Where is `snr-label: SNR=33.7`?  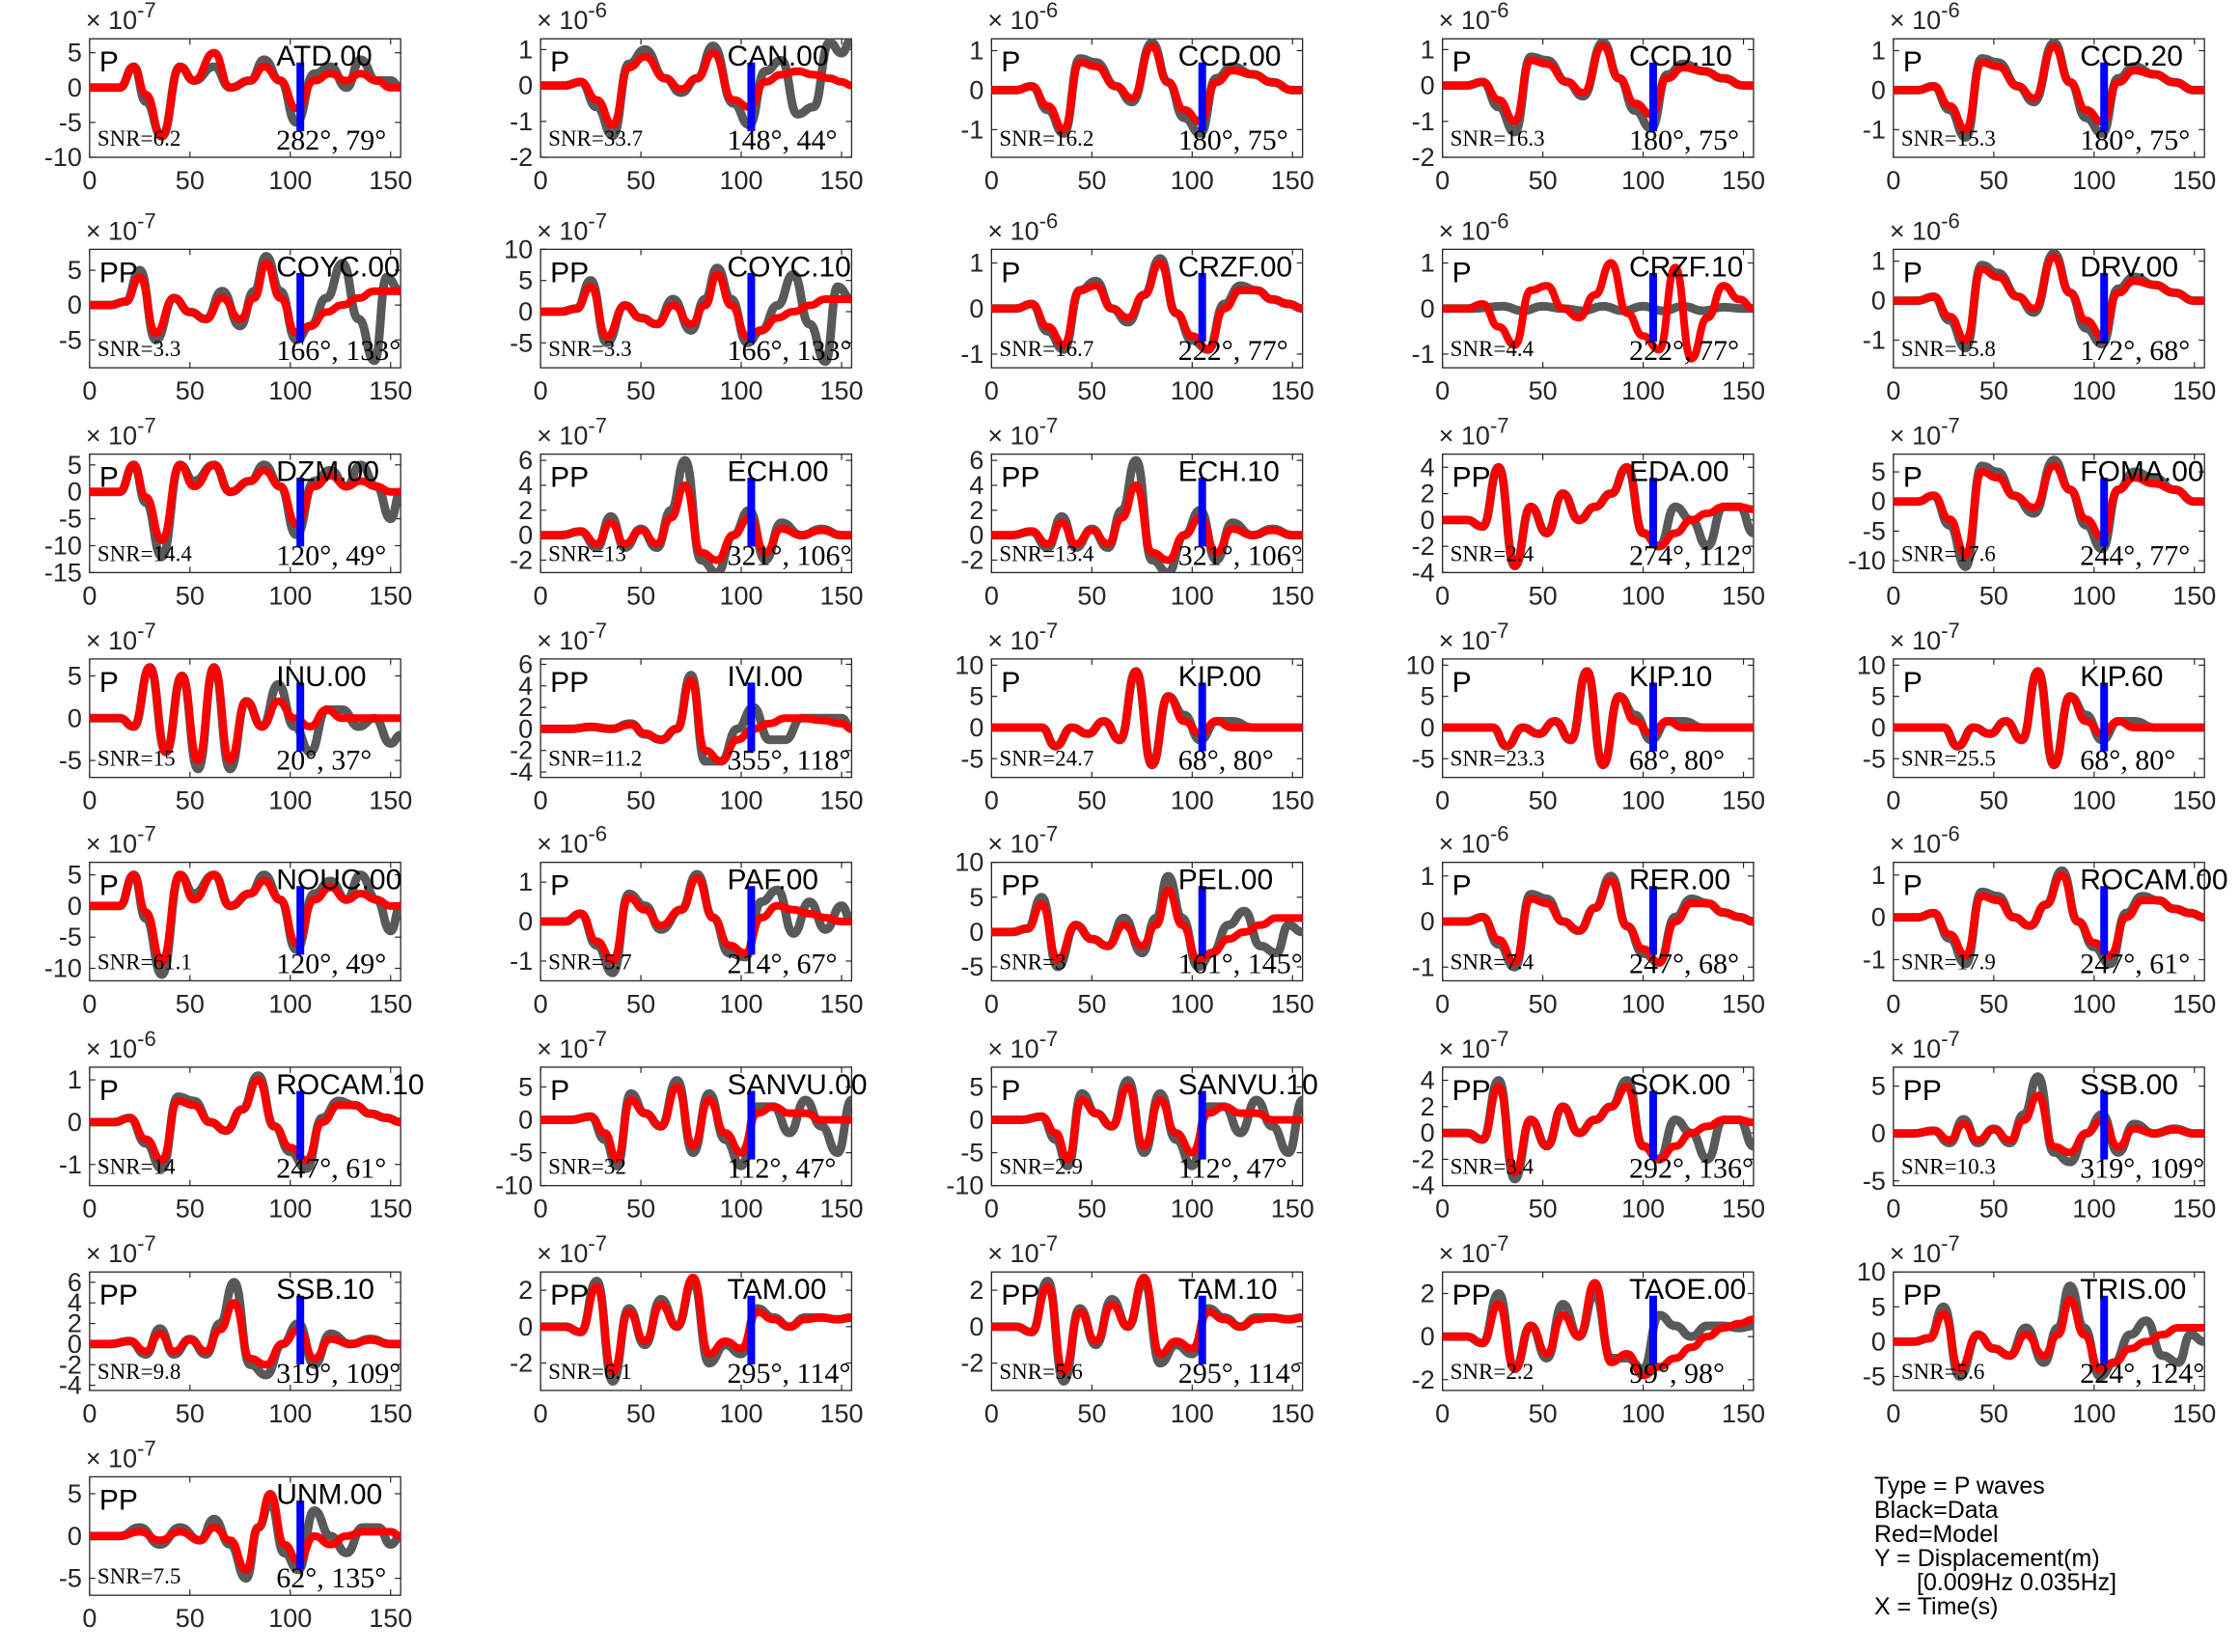
snr-label: SNR=33.7 is located at coordinates (596, 138).